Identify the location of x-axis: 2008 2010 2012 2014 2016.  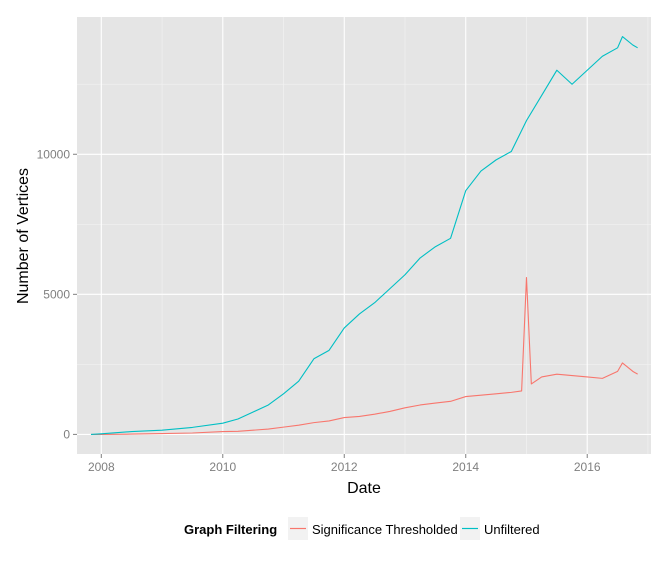
(344, 464).